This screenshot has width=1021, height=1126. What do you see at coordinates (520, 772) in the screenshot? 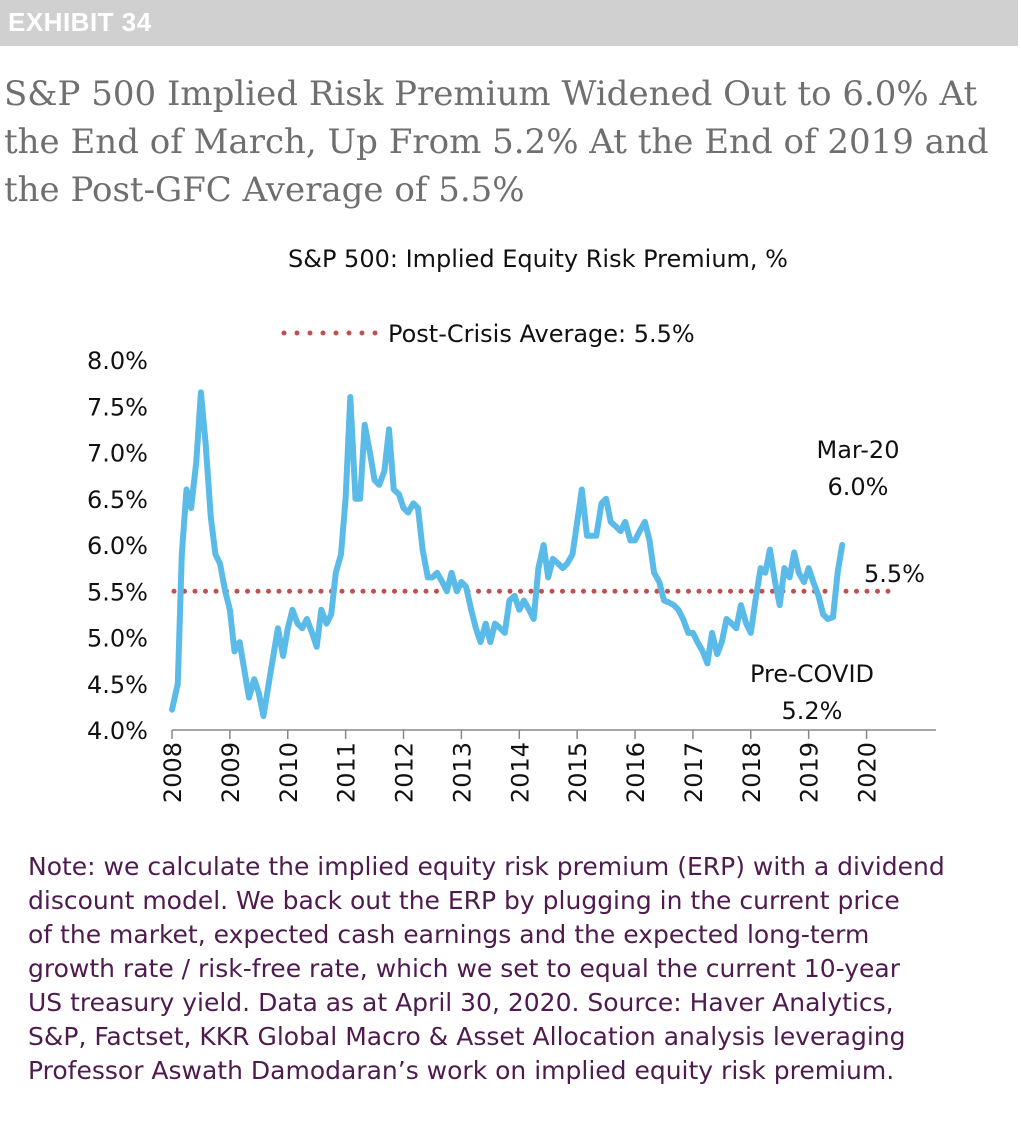
I see `x-tick-label: 2014` at bounding box center [520, 772].